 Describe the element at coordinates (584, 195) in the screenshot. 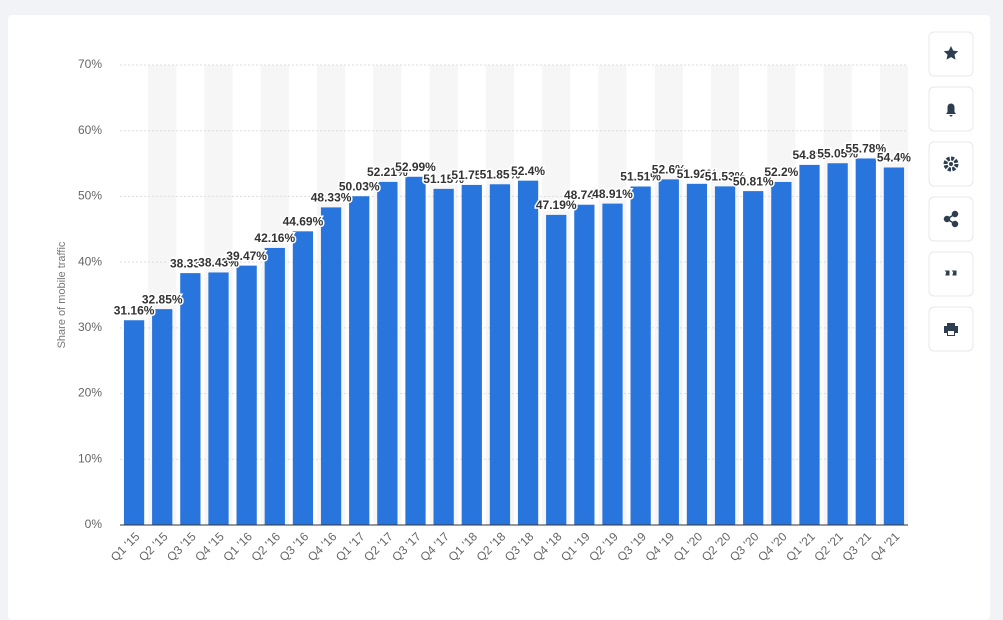

I see `data-label: 48.74%` at that location.